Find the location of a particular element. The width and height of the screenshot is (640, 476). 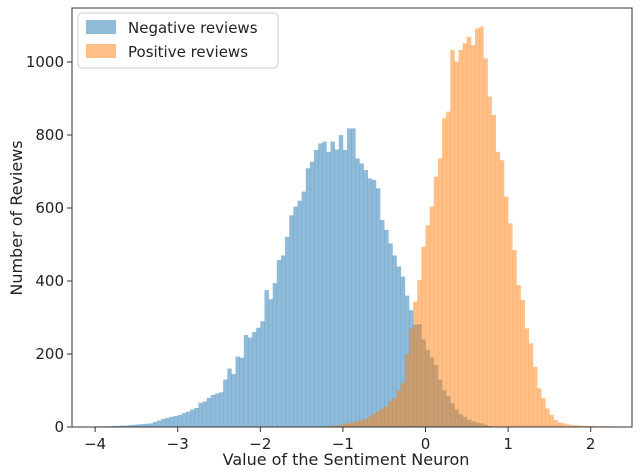

x-tick-label: 1 is located at coordinates (508, 444).